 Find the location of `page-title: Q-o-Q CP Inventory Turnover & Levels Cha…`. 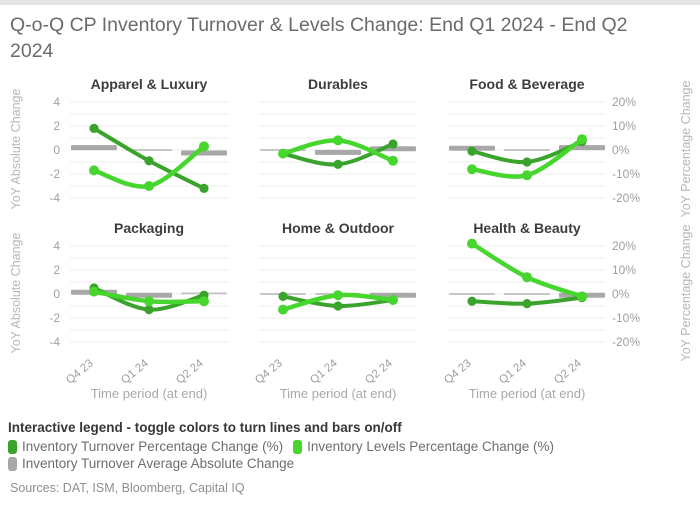

page-title: Q-o-Q CP Inventory Turnover & Levels Cha… is located at coordinates (319, 38).